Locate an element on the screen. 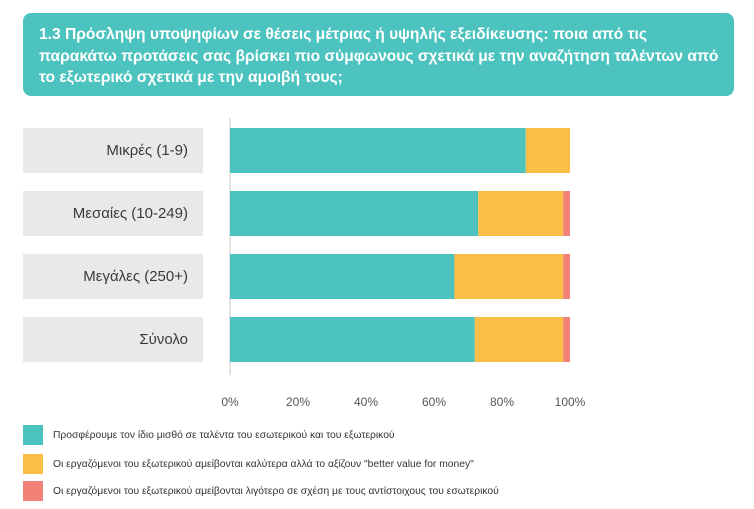  legend-swatch-yellow is located at coordinates (33, 464).